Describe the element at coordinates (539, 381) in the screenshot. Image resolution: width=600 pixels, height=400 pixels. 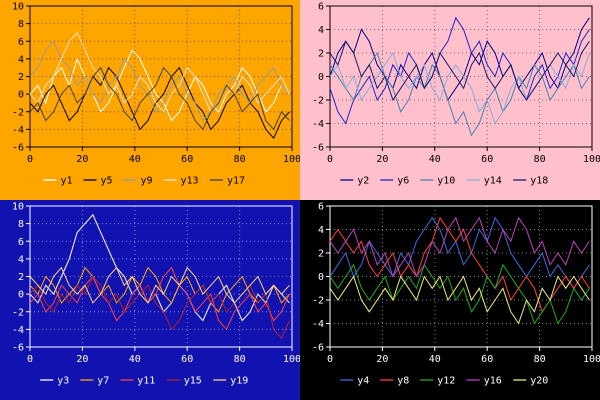
I see `svg-text: y20` at that location.